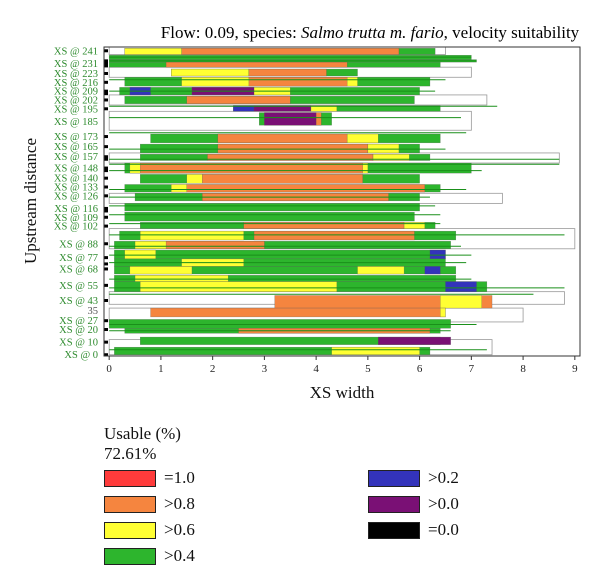 The width and height of the screenshot is (600, 581). Describe the element at coordinates (76, 147) in the screenshot. I see `y-tick-label-9: XS @ 165` at that location.